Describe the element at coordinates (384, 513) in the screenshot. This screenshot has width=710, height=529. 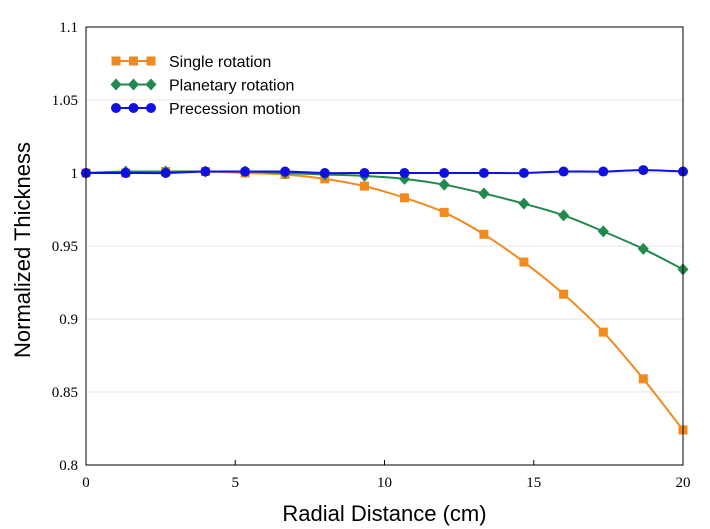
I see `x-axis-title: Radial Distance (cm)` at that location.